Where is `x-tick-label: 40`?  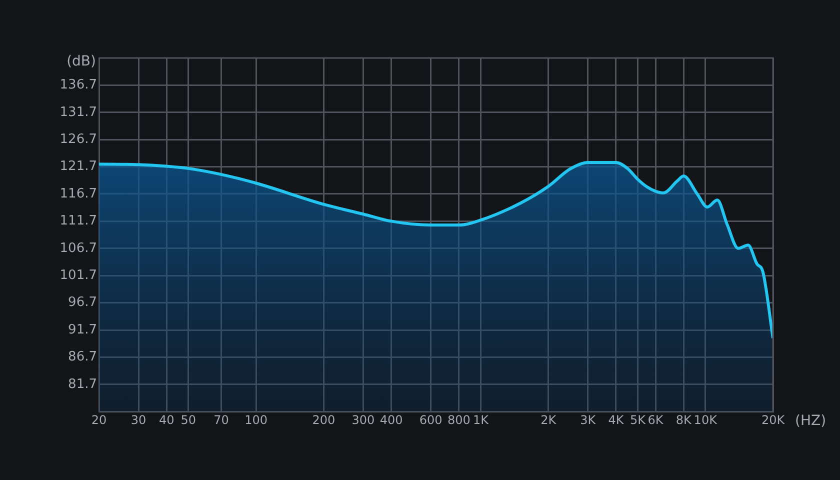 x-tick-label: 40 is located at coordinates (166, 419).